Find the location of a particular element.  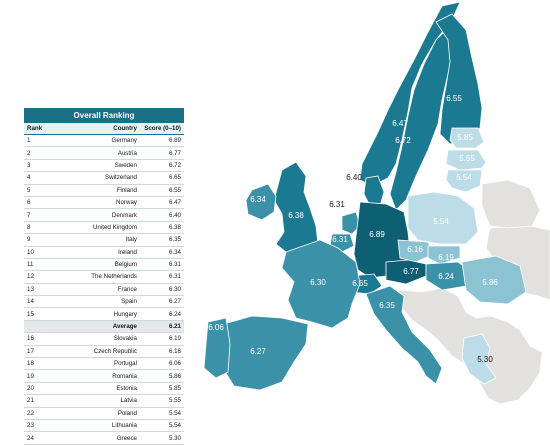

table-row: 8 United Kingdom 6.38 is located at coordinates (104, 228).